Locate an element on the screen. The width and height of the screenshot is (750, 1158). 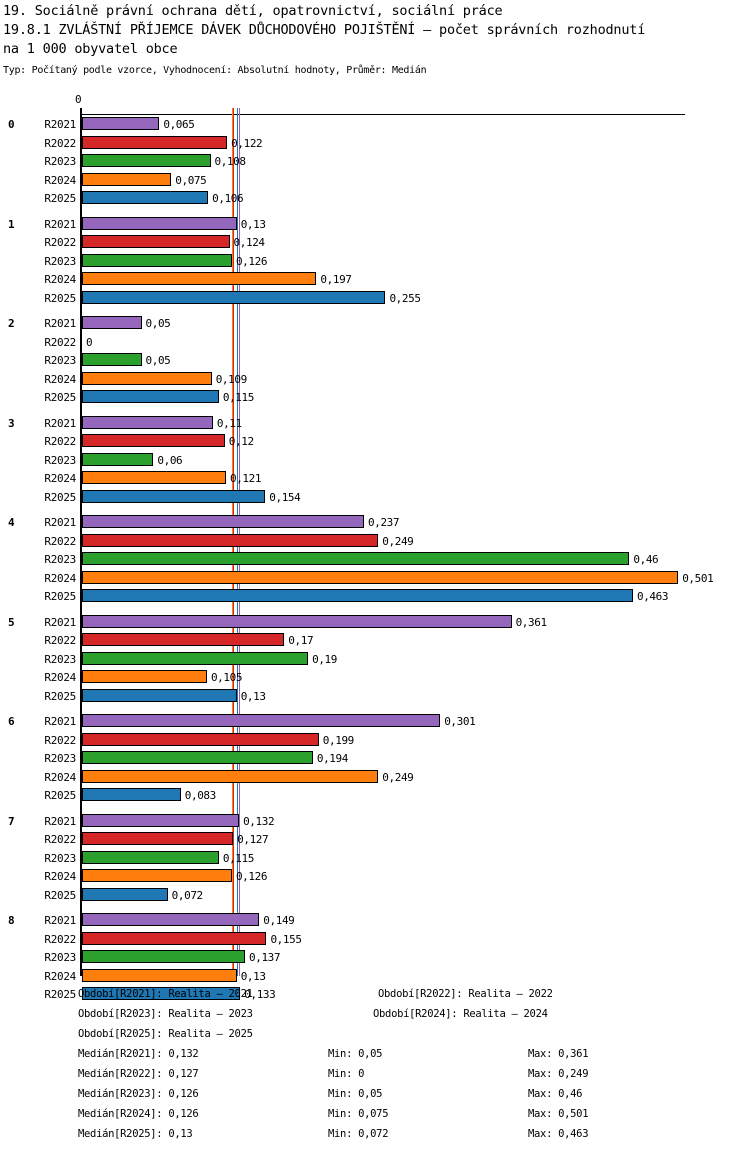
chart-row: R2024 0,249 is located at coordinates (375, 778).